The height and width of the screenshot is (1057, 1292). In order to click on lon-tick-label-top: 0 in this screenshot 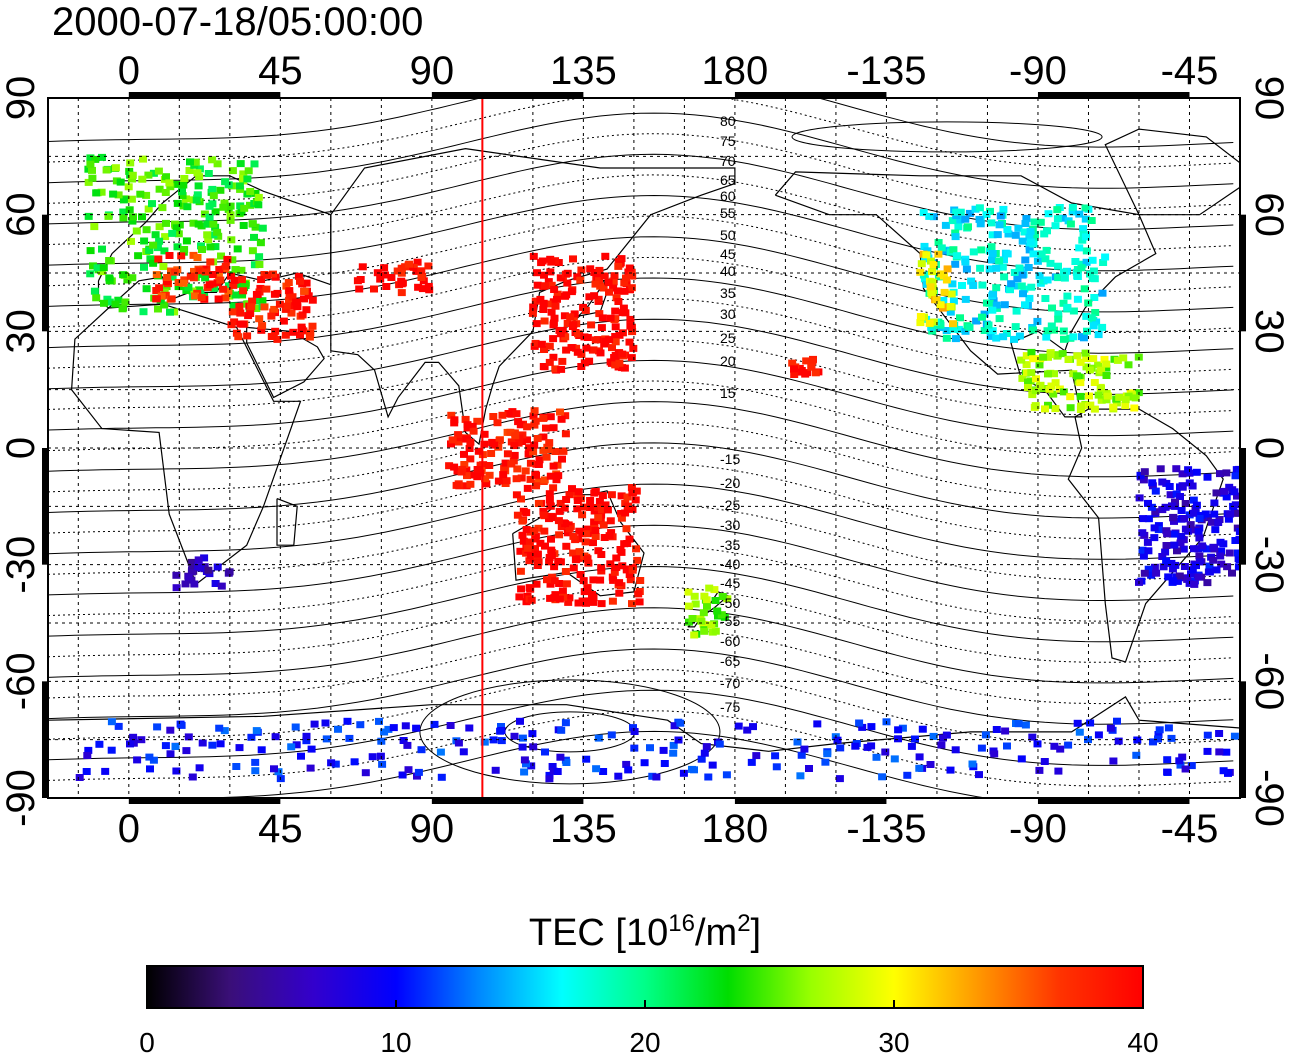, I will do `click(129, 71)`.